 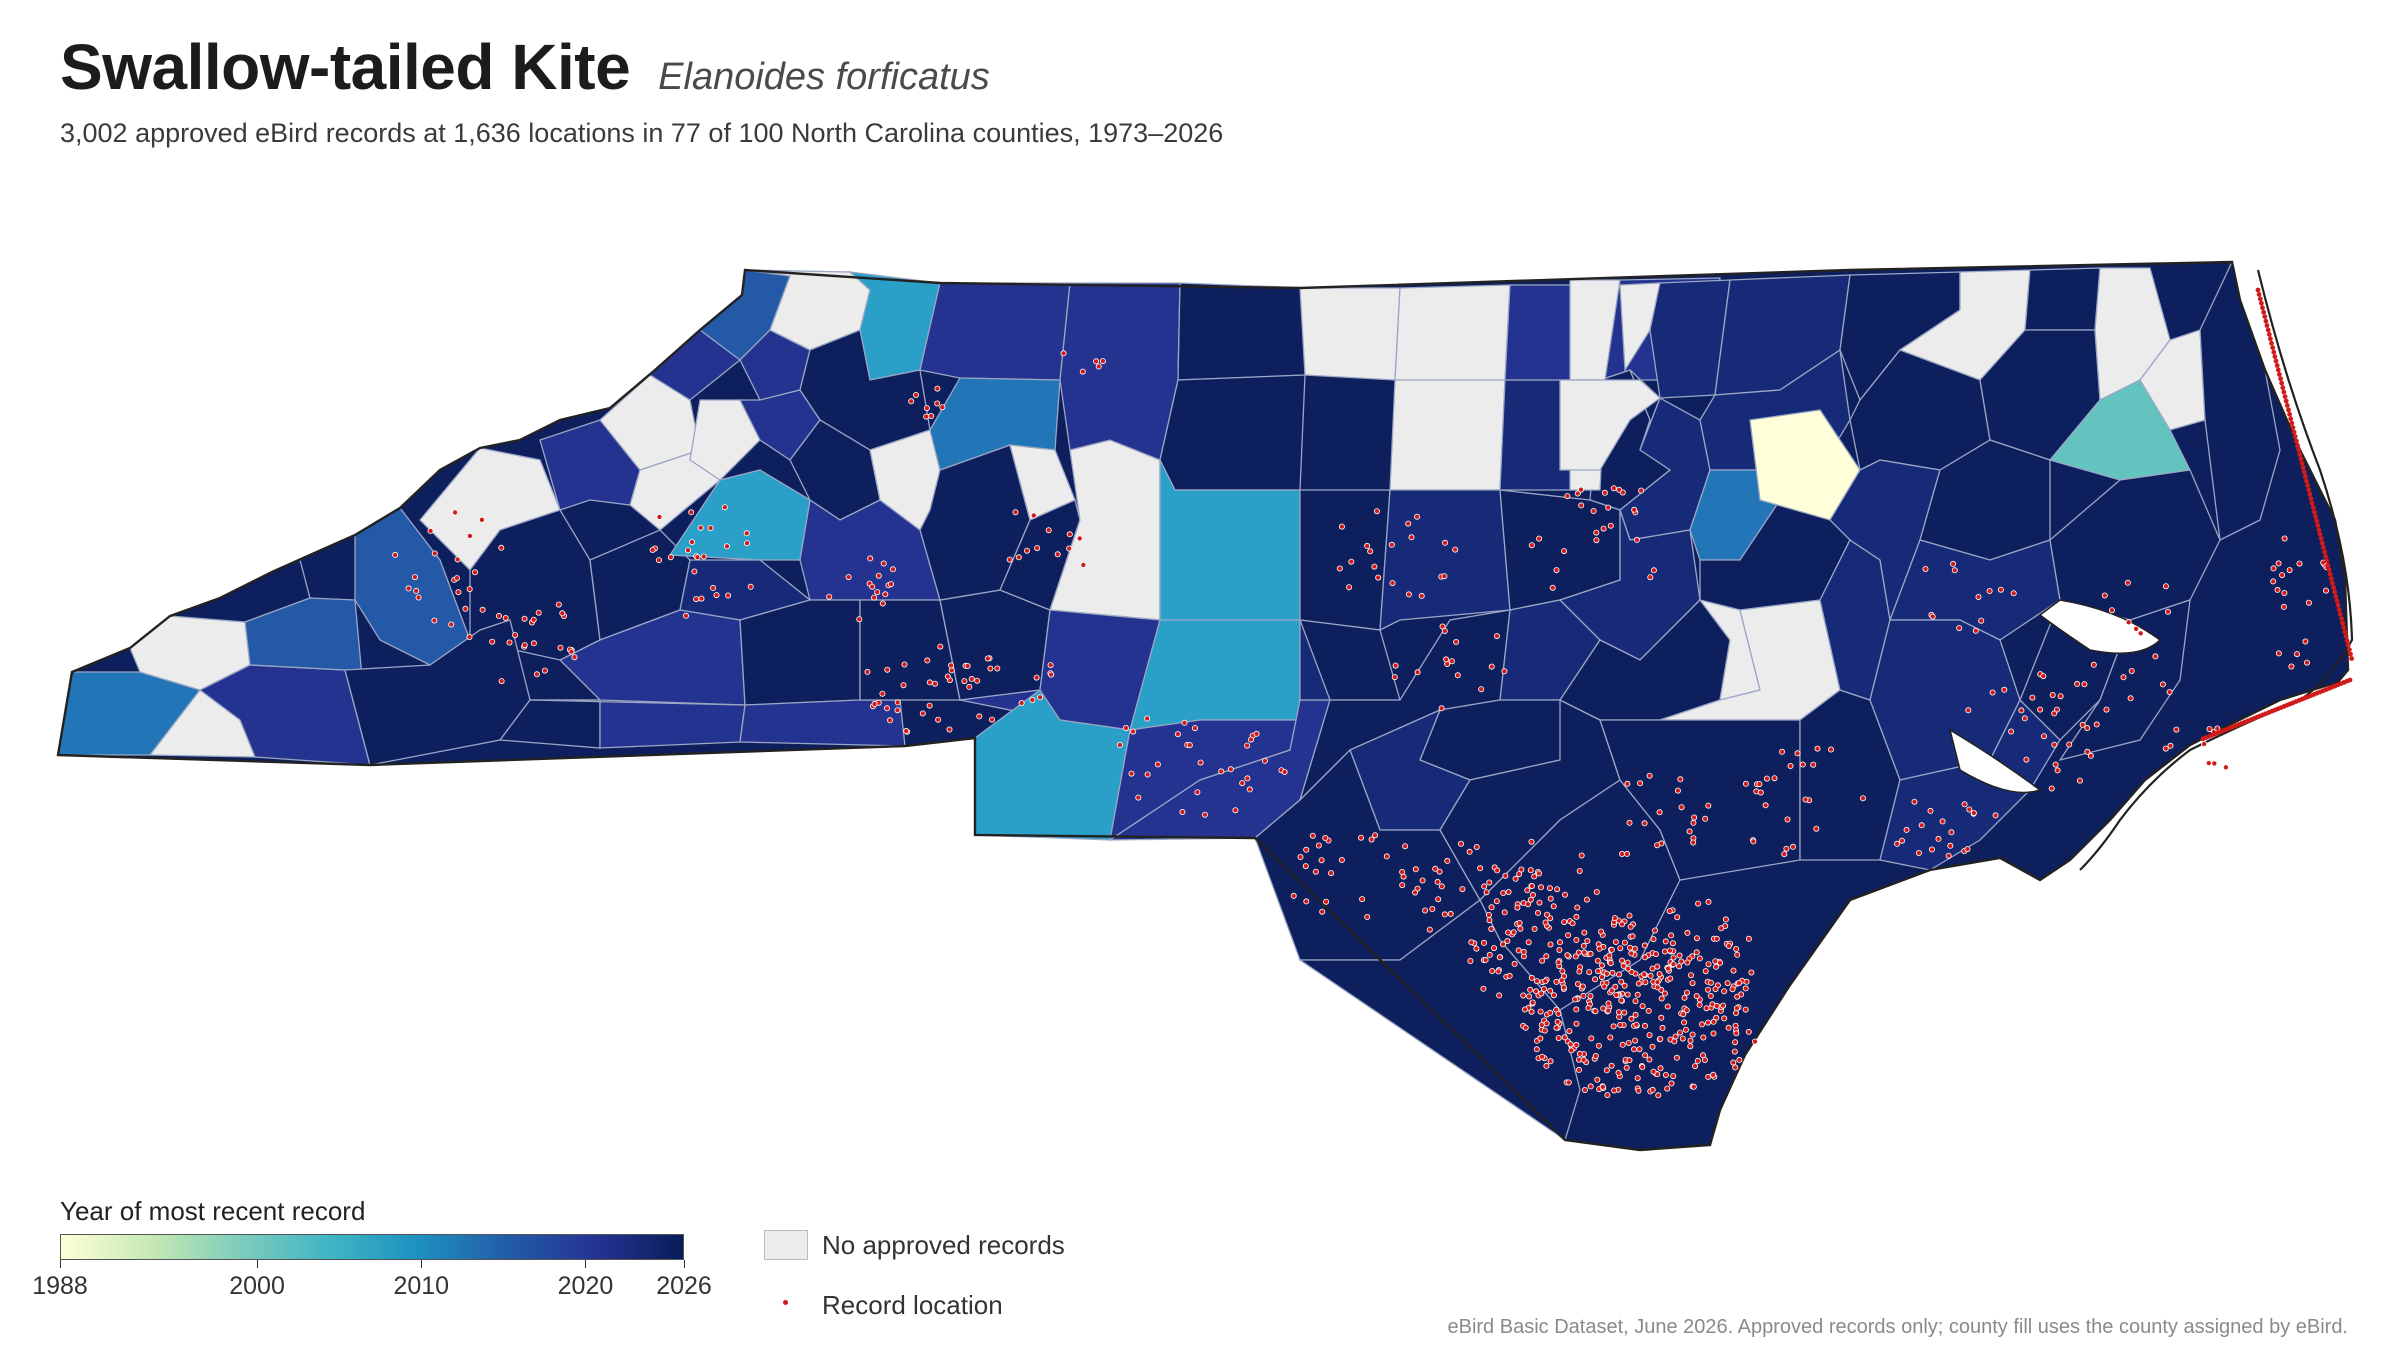 I want to click on outer-banks, so click(x=2216, y=570).